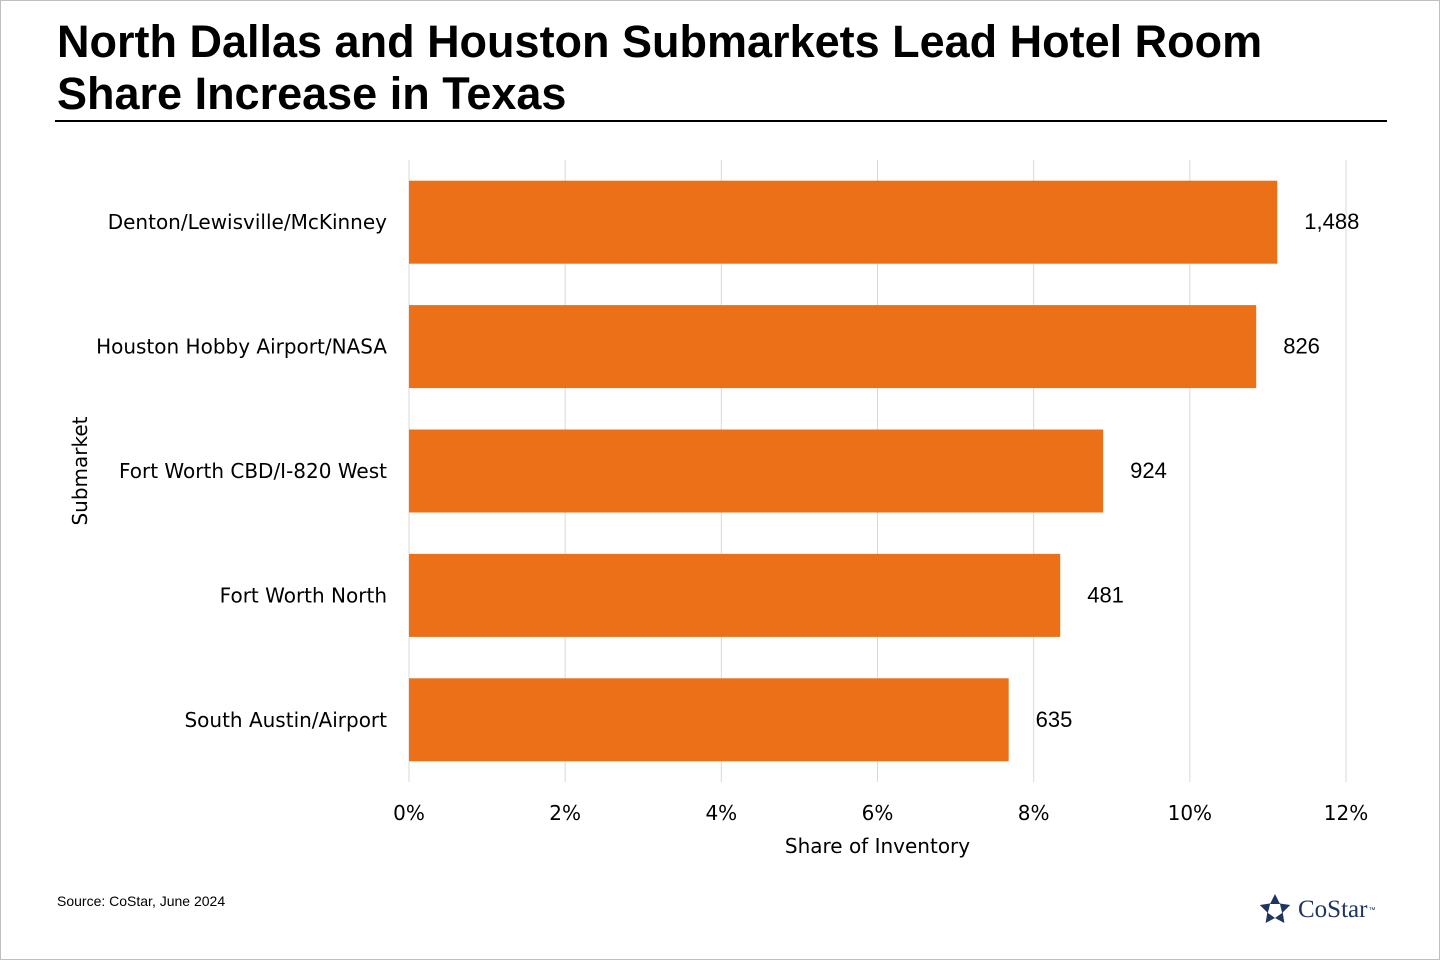 The width and height of the screenshot is (1440, 960). What do you see at coordinates (303, 595) in the screenshot?
I see `category-label: Fort Worth North` at bounding box center [303, 595].